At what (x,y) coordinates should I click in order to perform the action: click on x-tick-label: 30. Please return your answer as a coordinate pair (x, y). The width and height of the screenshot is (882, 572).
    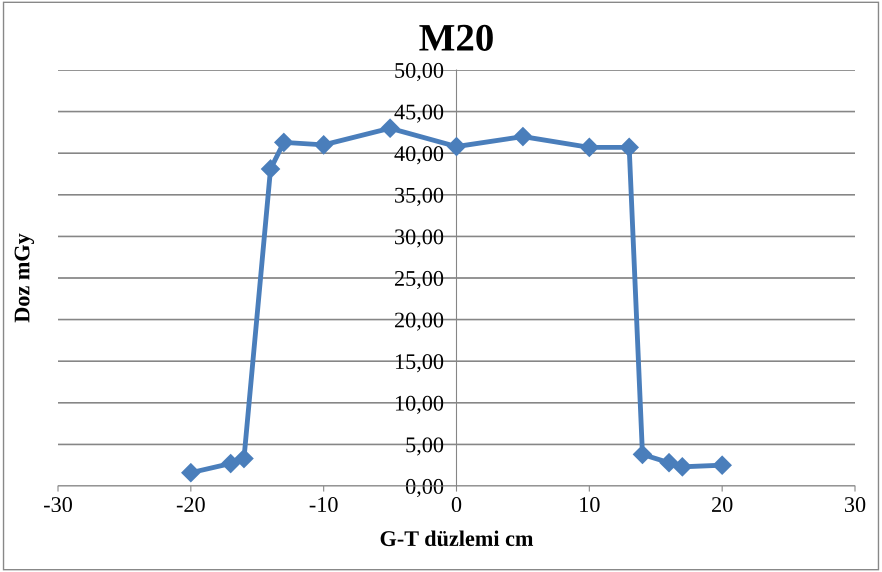
    Looking at the image, I should click on (855, 504).